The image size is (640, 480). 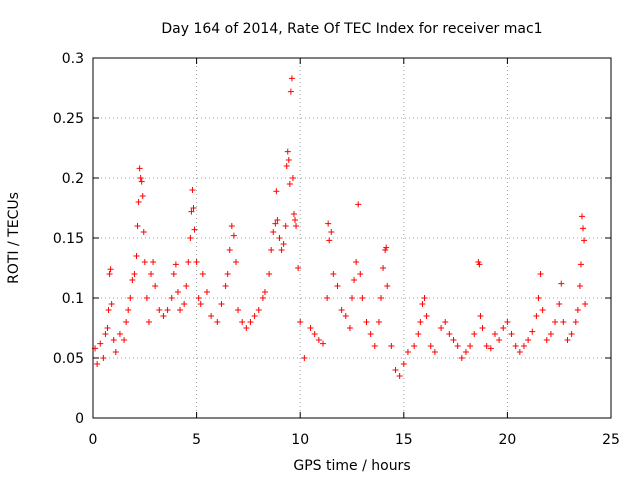 What do you see at coordinates (507, 440) in the screenshot?
I see `x-tick-label: 20` at bounding box center [507, 440].